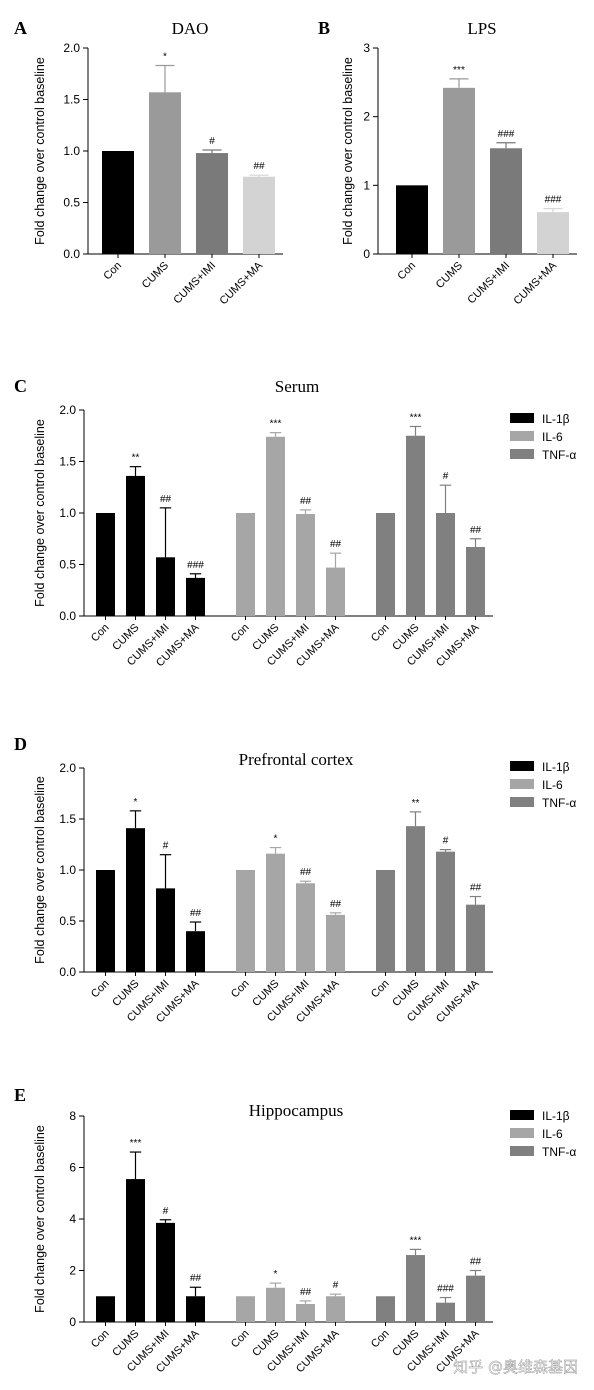 The height and width of the screenshot is (1390, 594). What do you see at coordinates (20, 744) in the screenshot?
I see `panel-letter: D` at bounding box center [20, 744].